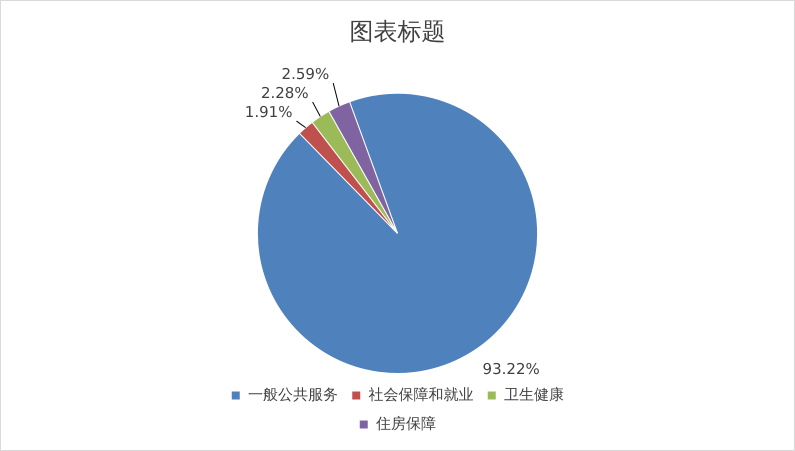 This screenshot has width=795, height=451. What do you see at coordinates (534, 394) in the screenshot?
I see `legend-label: 卫生健康` at bounding box center [534, 394].